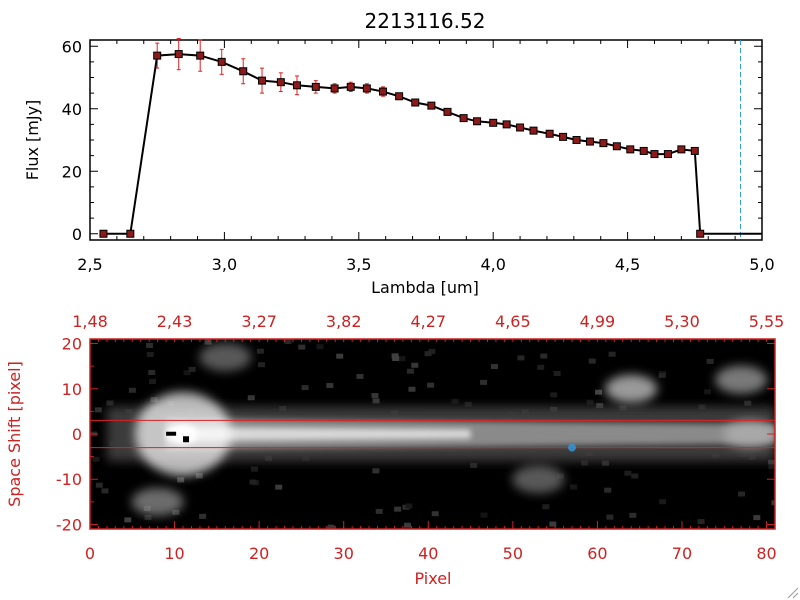 The width and height of the screenshot is (800, 600). What do you see at coordinates (682, 553) in the screenshot?
I see `spectrum-2d-x-tick-label: 70` at bounding box center [682, 553].